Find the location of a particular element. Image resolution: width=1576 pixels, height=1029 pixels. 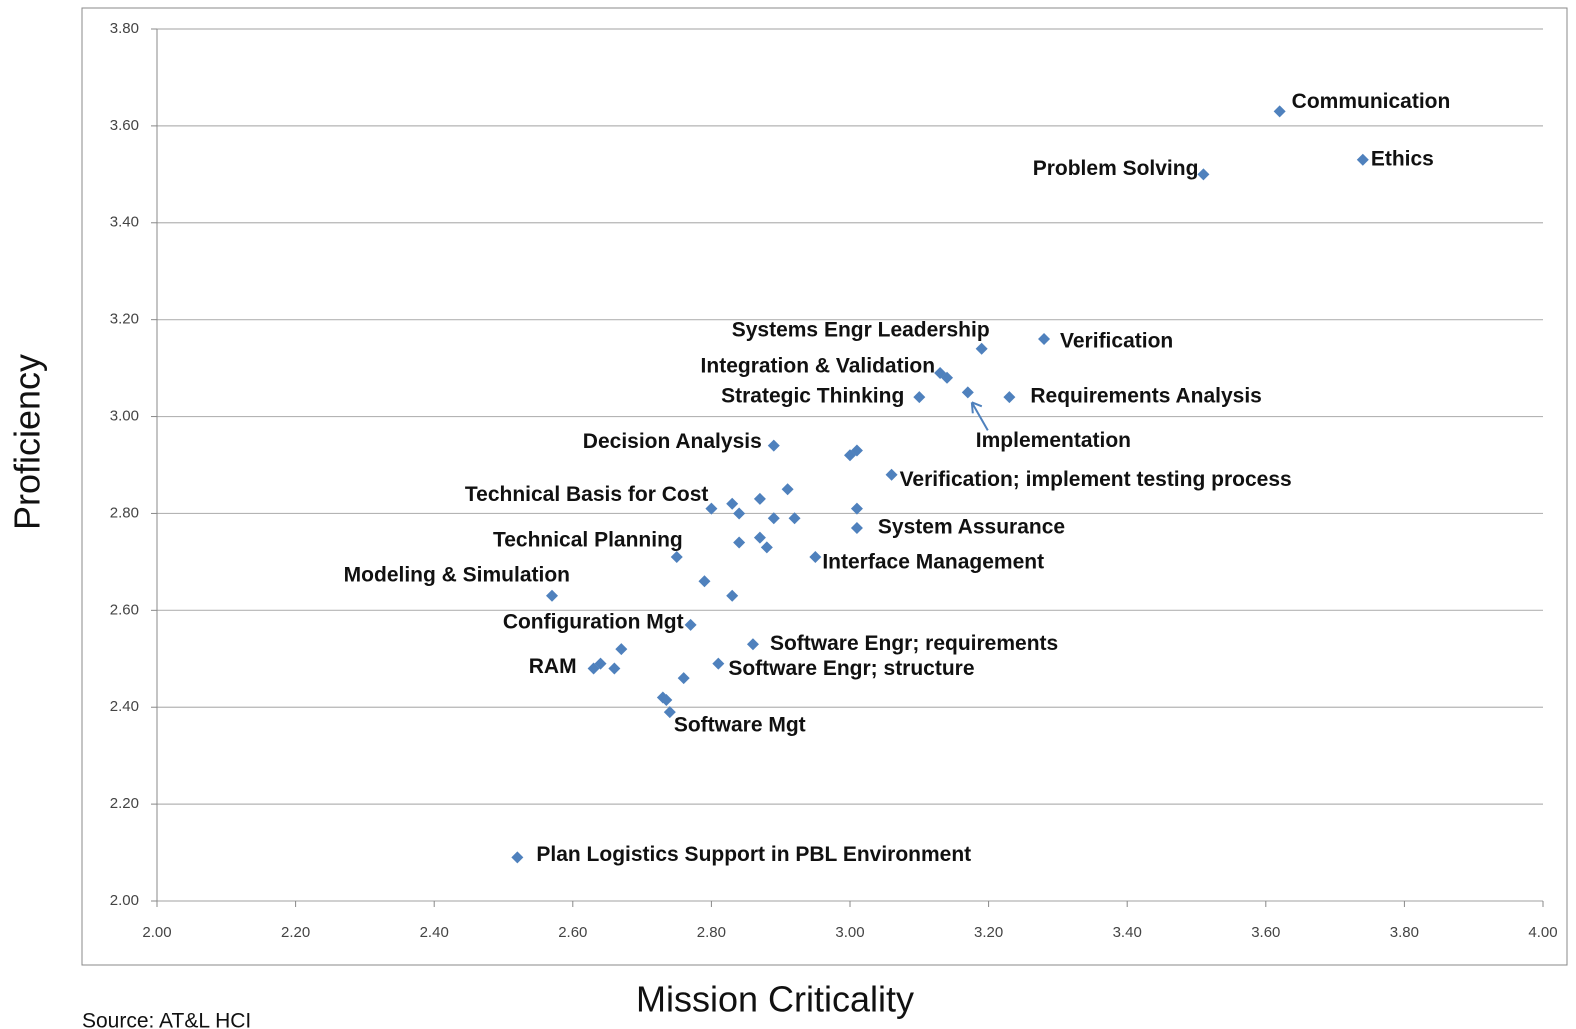

x-axis-label: Mission Criticality is located at coordinates (775, 999).